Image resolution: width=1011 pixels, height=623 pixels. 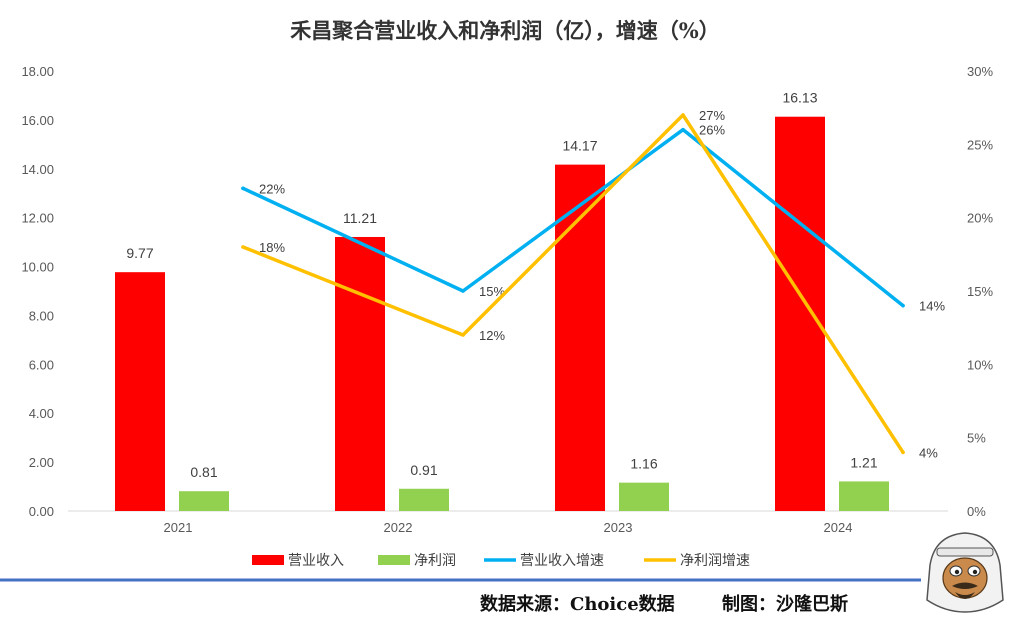 I want to click on legend: 营业收入 净利润 营业收入增速 净利润增速, so click(x=501, y=561).